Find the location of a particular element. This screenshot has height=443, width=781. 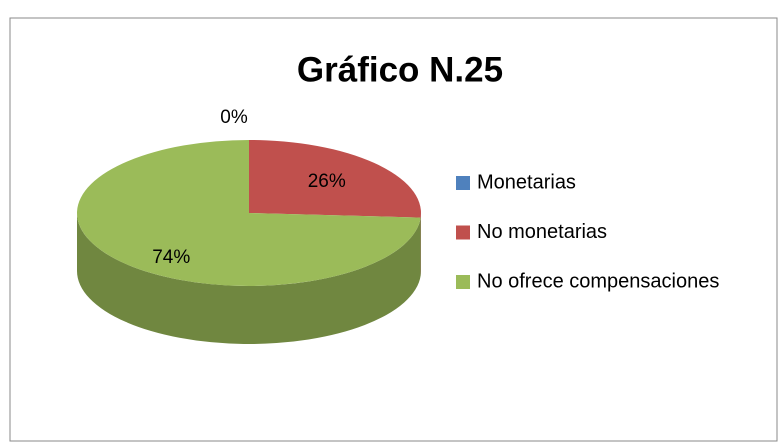

slice-side is located at coordinates (249, 278).